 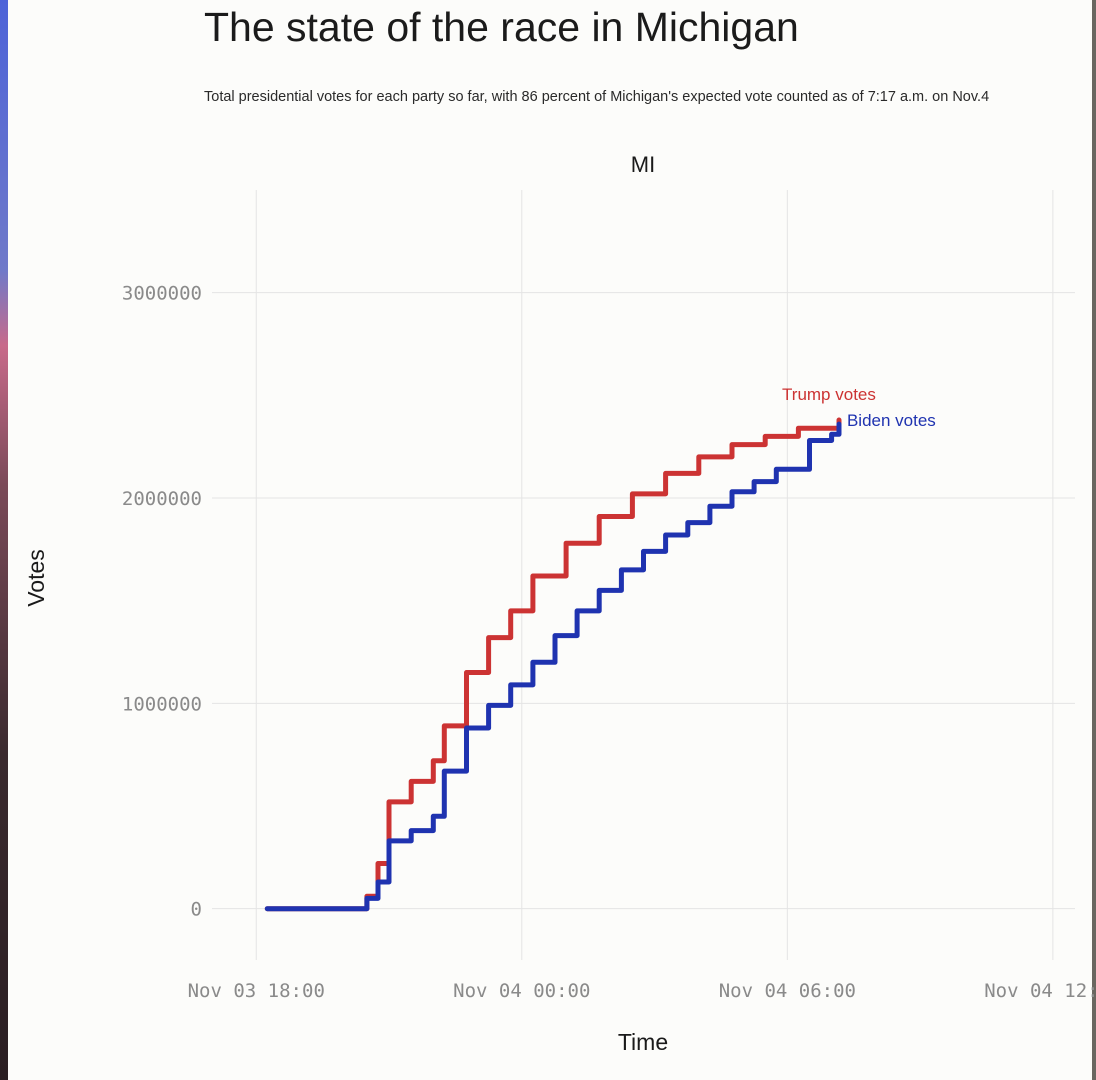 What do you see at coordinates (1094, 540) in the screenshot?
I see `right-edge-strip` at bounding box center [1094, 540].